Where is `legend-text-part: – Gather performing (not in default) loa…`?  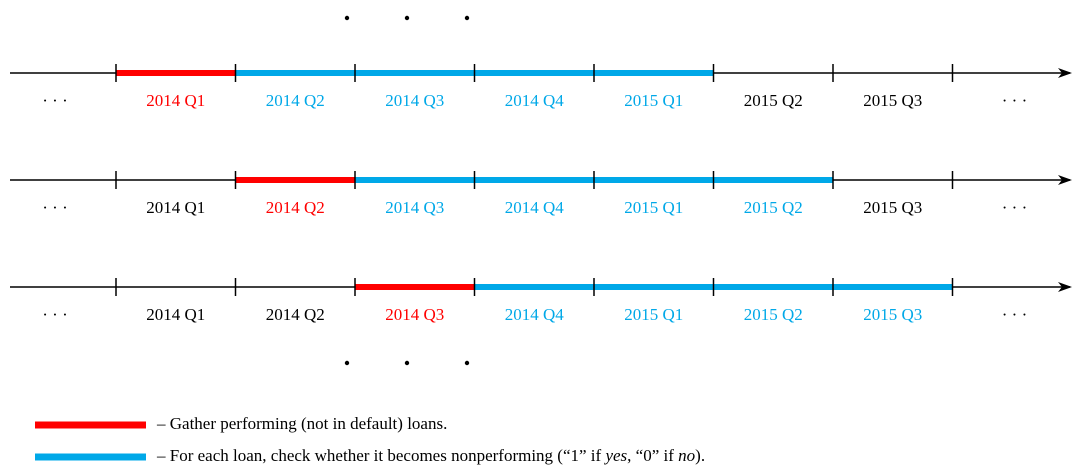 legend-text-part: – Gather performing (not in default) loa… is located at coordinates (301, 423).